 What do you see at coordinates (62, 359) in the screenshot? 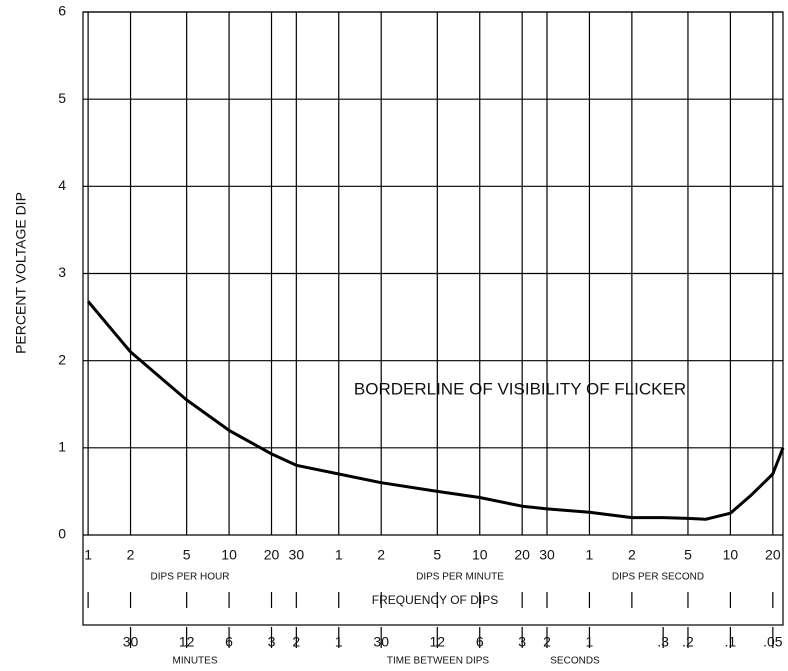
I see `y-tick-label: 2` at bounding box center [62, 359].